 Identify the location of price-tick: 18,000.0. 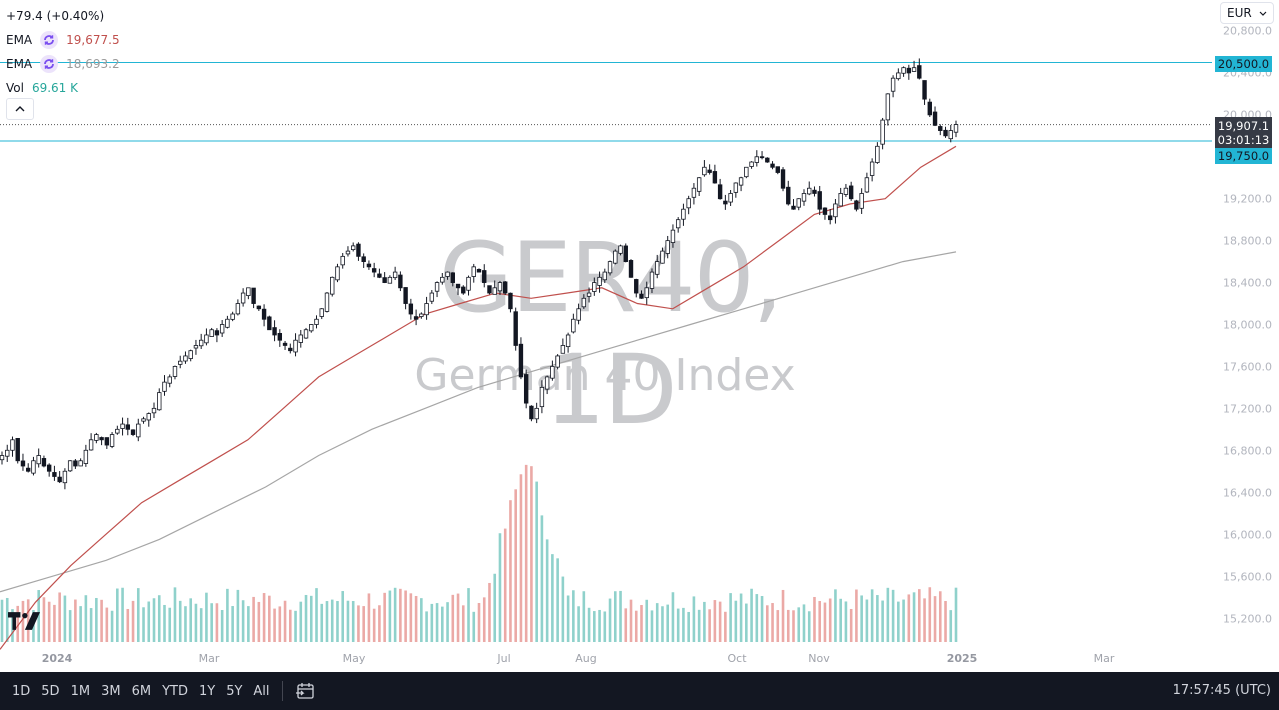
(1247, 325).